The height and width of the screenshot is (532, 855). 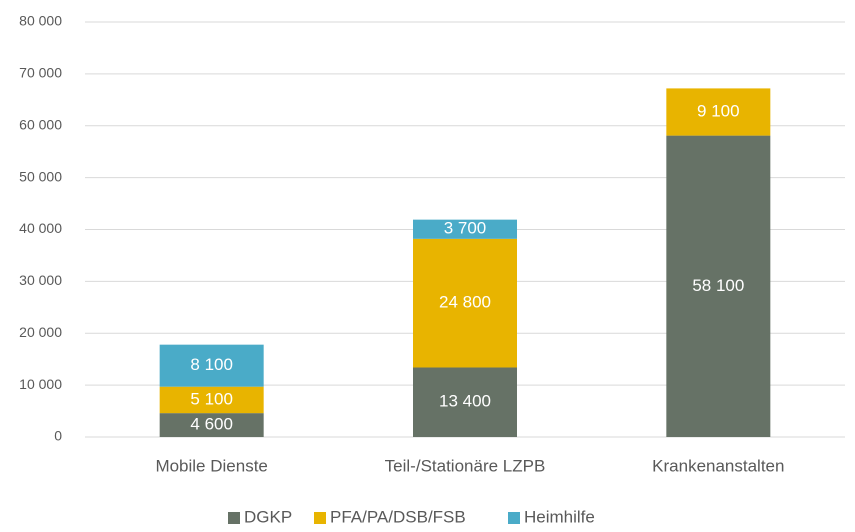 What do you see at coordinates (268, 516) in the screenshot?
I see `legend-label: DGKP` at bounding box center [268, 516].